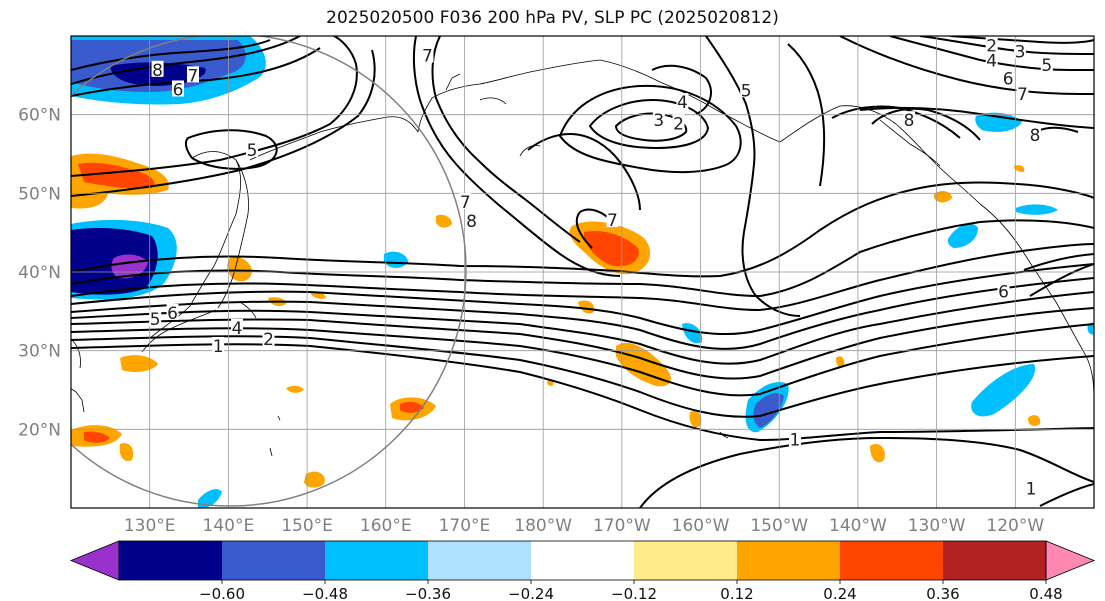 The image size is (1105, 601). I want to click on longitude-label: 140°E, so click(229, 526).